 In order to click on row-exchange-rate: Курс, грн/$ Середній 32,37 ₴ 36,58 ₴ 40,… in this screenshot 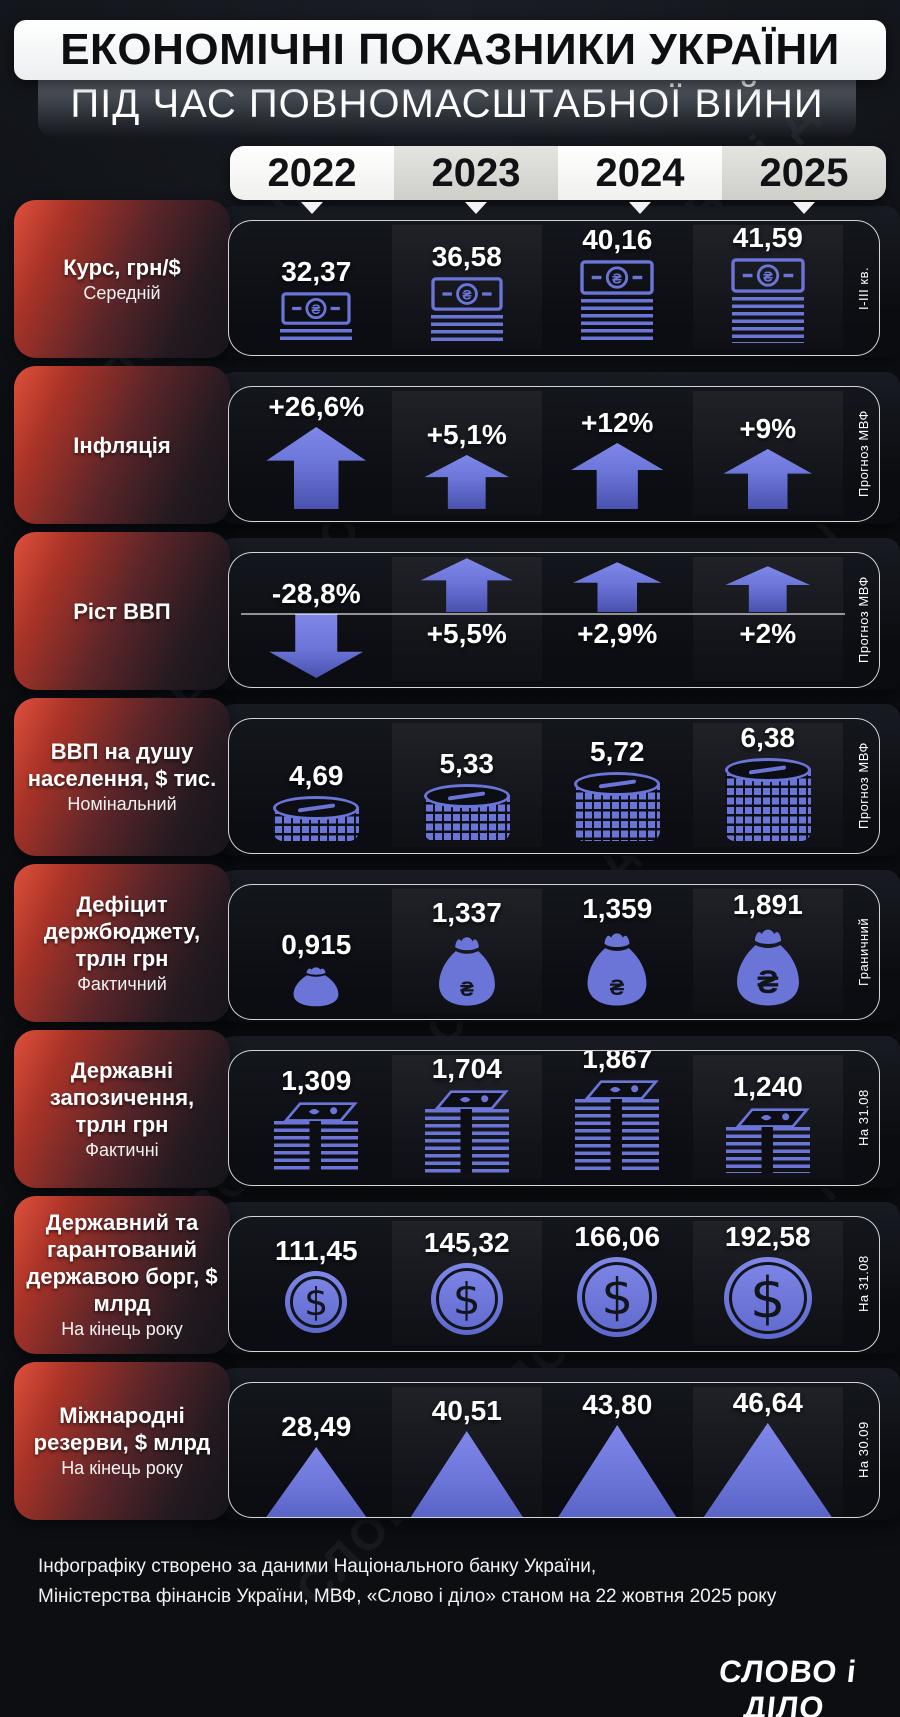, I will do `click(450, 279)`.